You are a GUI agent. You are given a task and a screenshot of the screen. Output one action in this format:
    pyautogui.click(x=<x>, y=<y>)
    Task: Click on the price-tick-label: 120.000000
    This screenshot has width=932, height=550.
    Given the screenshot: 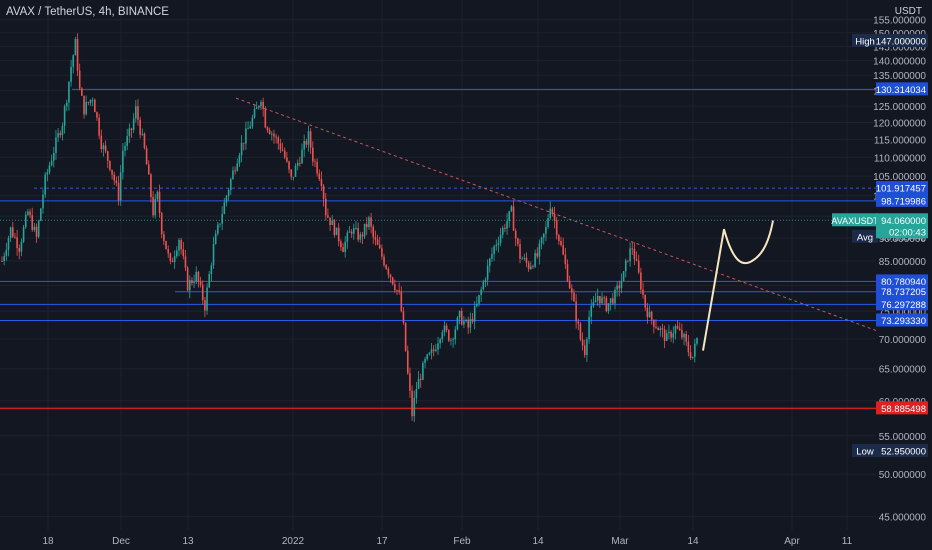 What is the action you would take?
    pyautogui.click(x=899, y=123)
    